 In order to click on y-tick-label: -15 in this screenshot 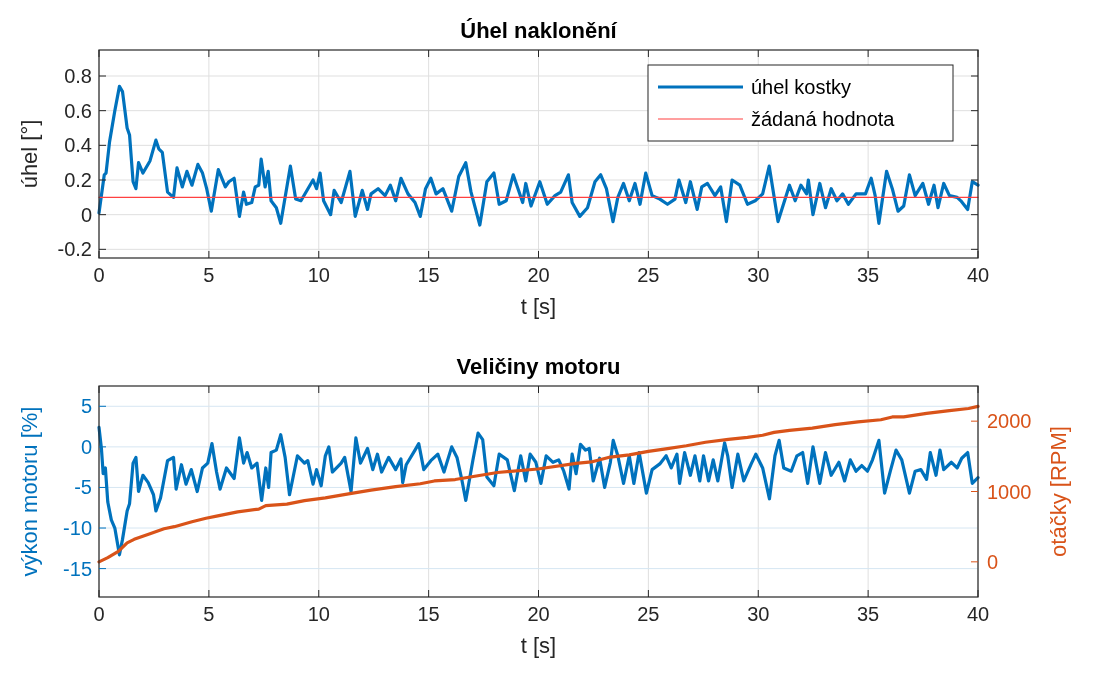, I will do `click(77, 568)`.